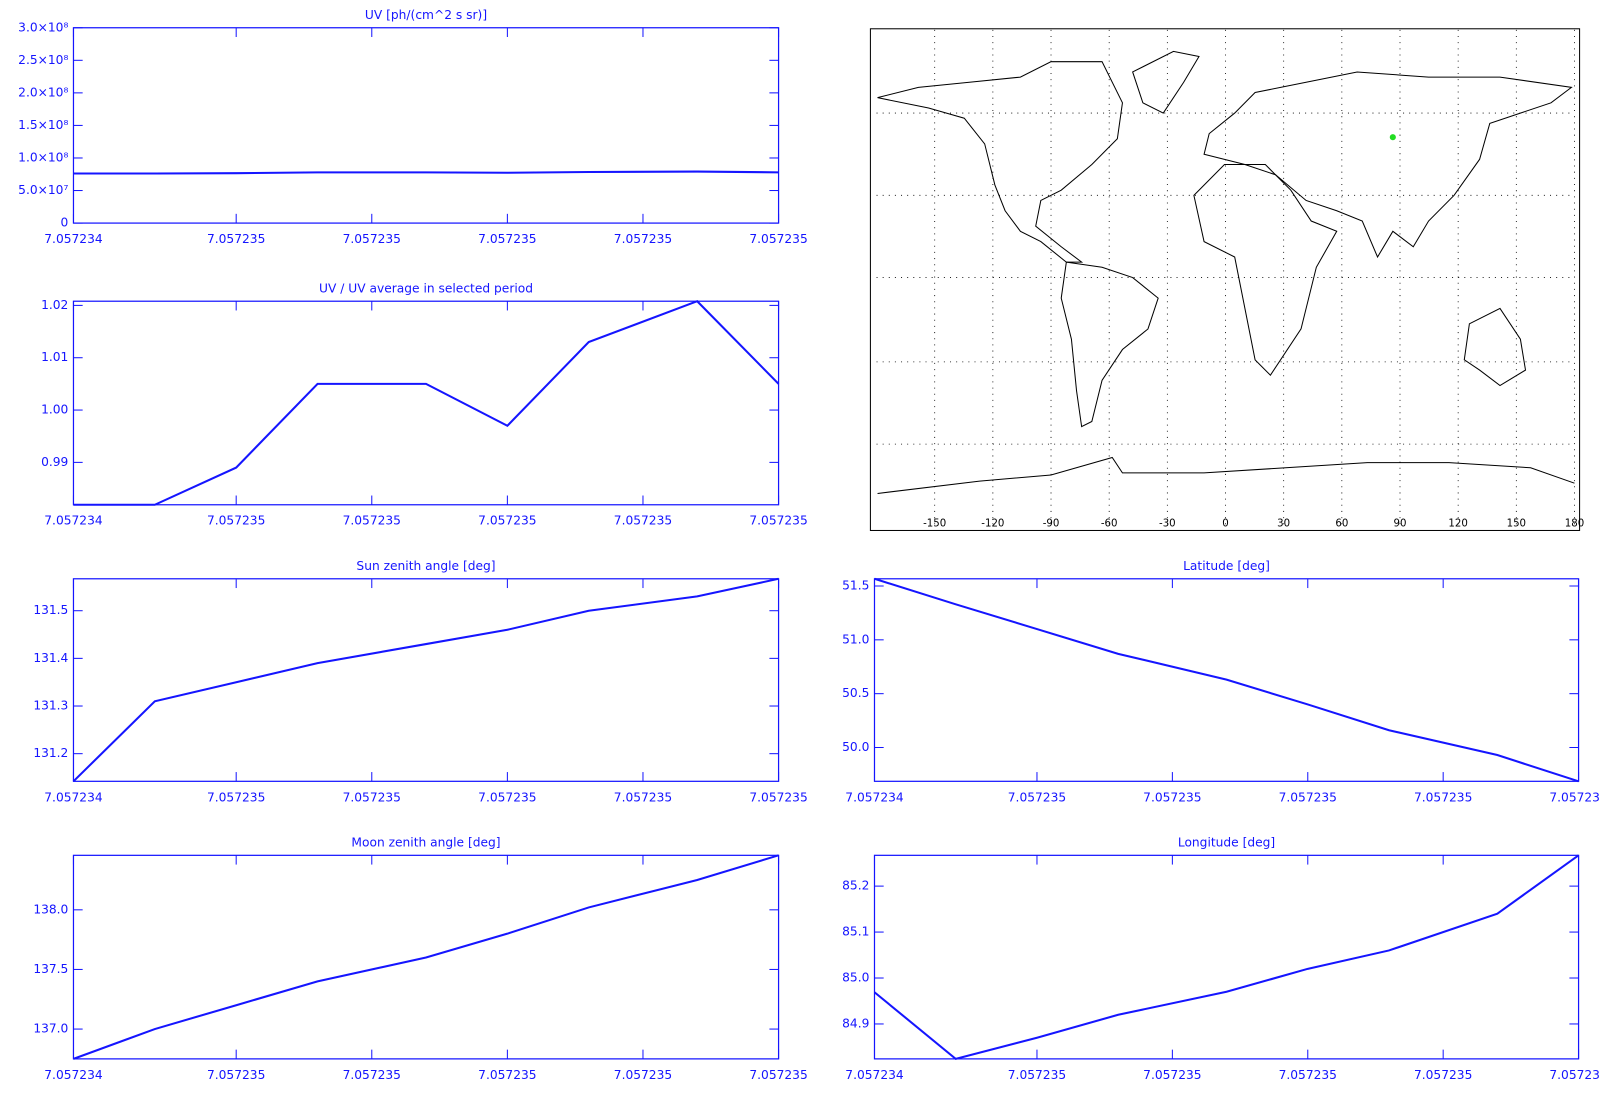 This screenshot has width=1600, height=1100. Describe the element at coordinates (50, 610) in the screenshot. I see `y-tick-label: 131.5` at that location.